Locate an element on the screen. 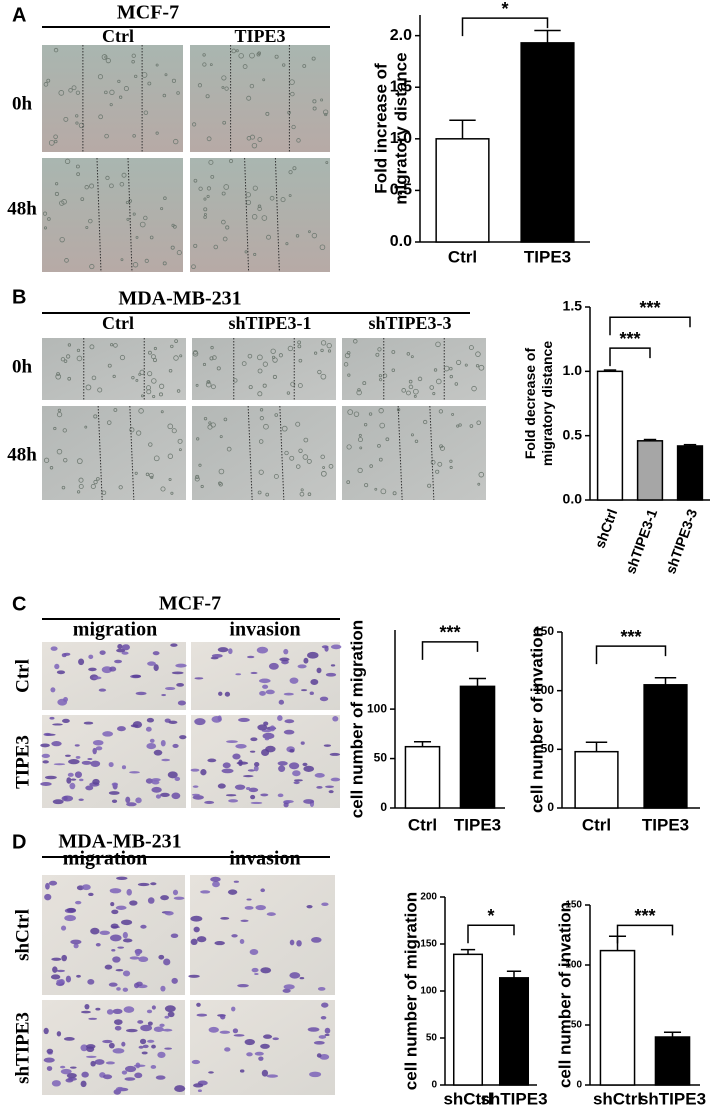 Image resolution: width=722 pixels, height=1110 pixels. y-axis-label: migratory distance is located at coordinates (547, 403).